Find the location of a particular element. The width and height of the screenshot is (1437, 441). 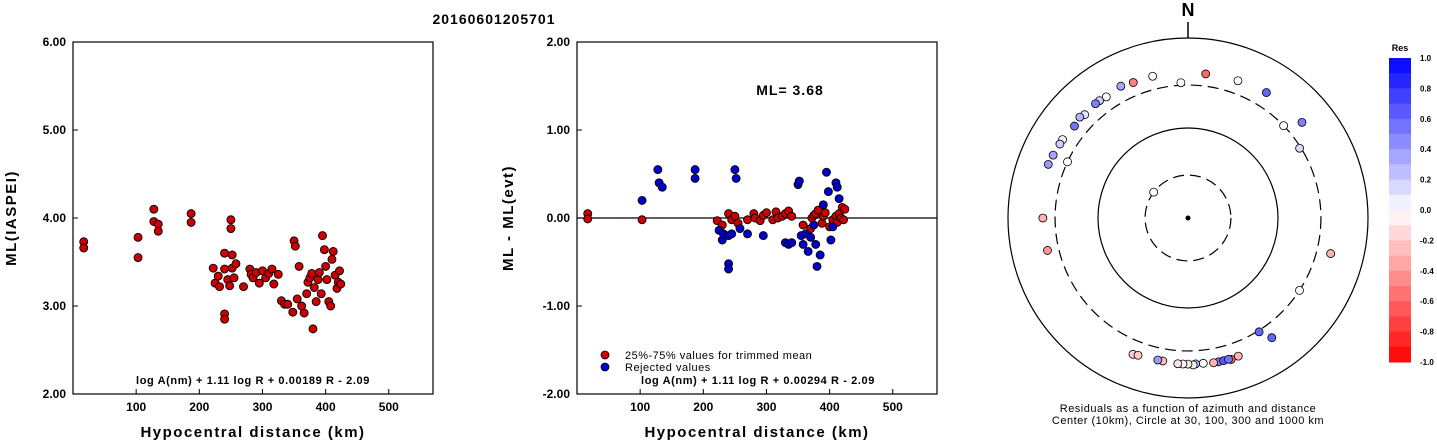

north-label: N is located at coordinates (1188, 10).